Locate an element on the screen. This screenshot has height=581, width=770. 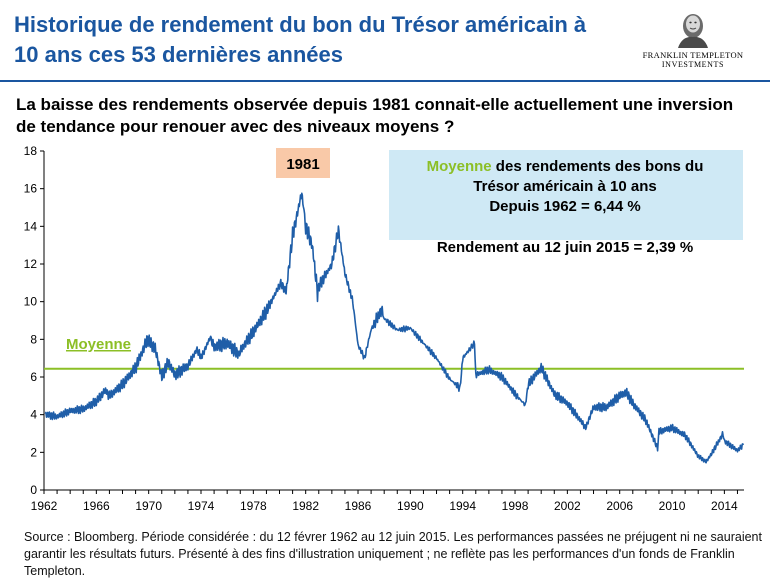
x-tick-label: 1994 is located at coordinates (462, 506).